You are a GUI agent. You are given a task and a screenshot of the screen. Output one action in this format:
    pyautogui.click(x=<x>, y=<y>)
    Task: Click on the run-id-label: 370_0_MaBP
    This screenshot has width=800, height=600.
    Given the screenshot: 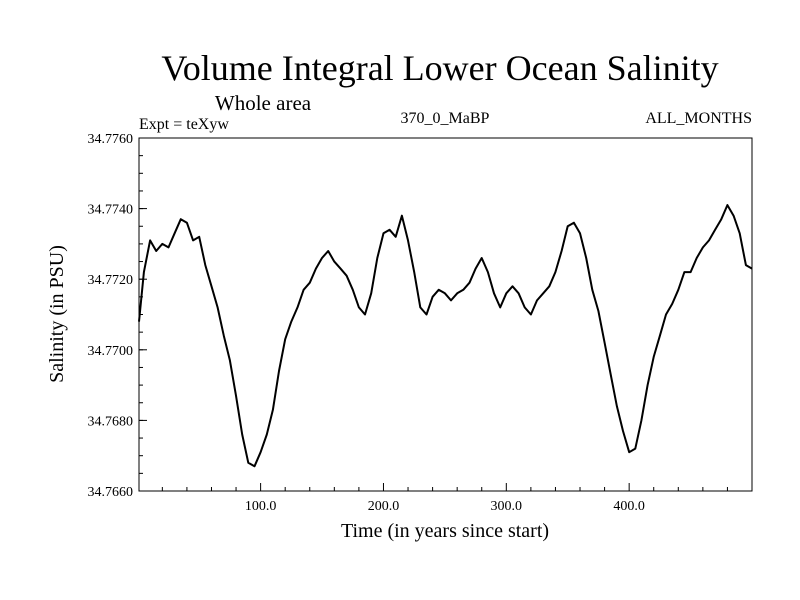 What is the action you would take?
    pyautogui.click(x=445, y=118)
    